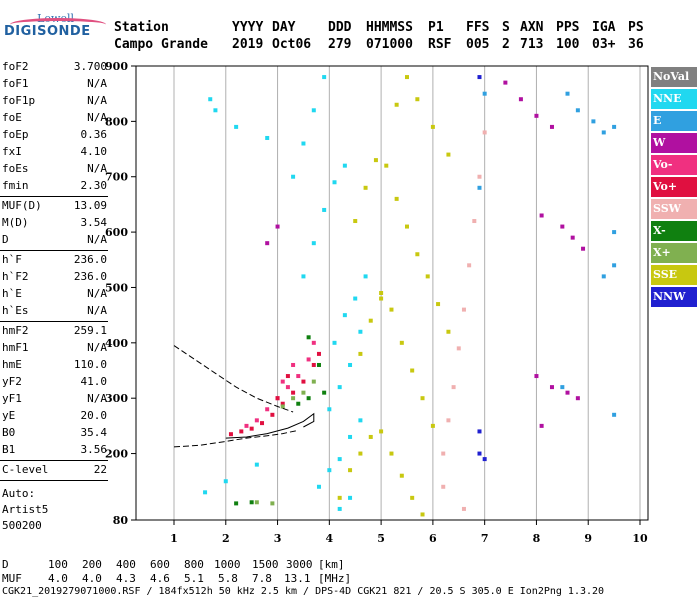  Describe the element at coordinates (674, 165) in the screenshot. I see `legend-item-vo-: Vo-` at that location.